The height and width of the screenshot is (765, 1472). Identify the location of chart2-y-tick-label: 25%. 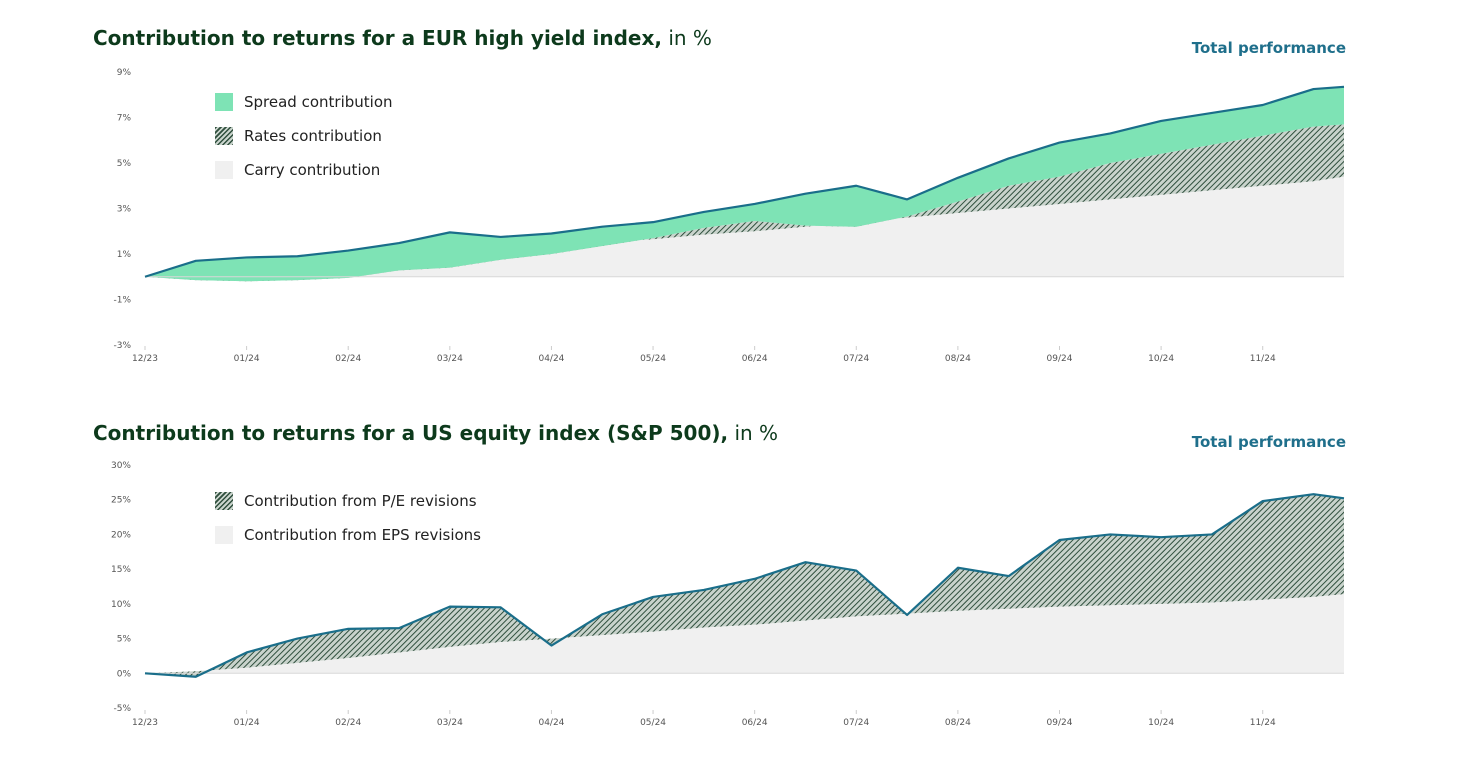
(121, 501).